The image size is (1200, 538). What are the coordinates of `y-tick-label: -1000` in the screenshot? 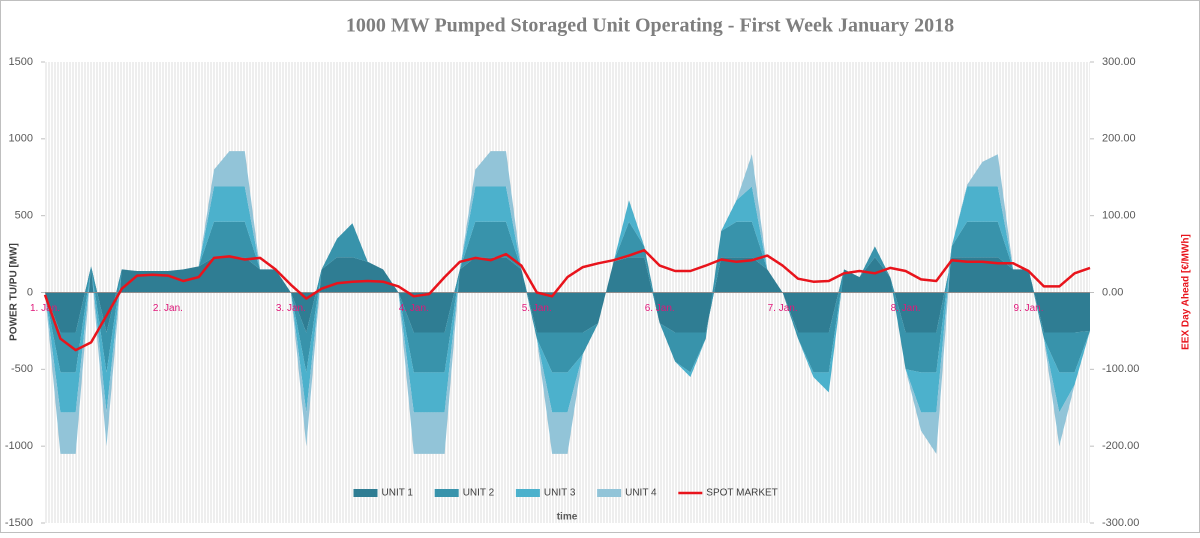 It's located at (19, 446).